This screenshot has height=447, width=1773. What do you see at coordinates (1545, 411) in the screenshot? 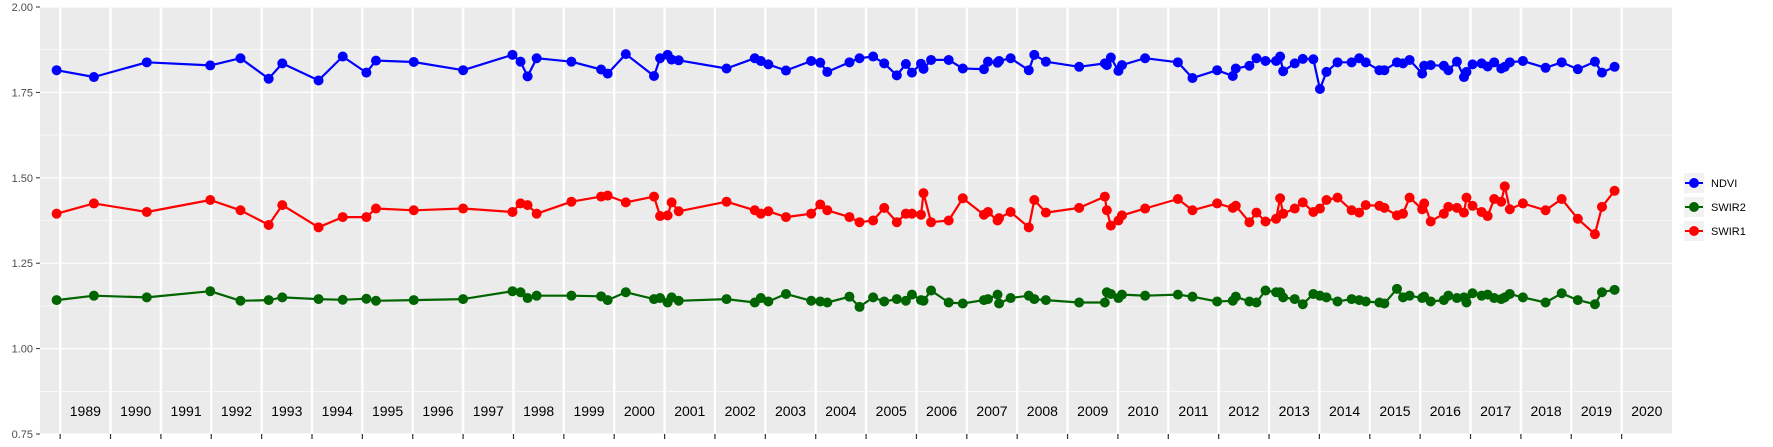
I see `x-tick-label-2018: 2018` at bounding box center [1545, 411].